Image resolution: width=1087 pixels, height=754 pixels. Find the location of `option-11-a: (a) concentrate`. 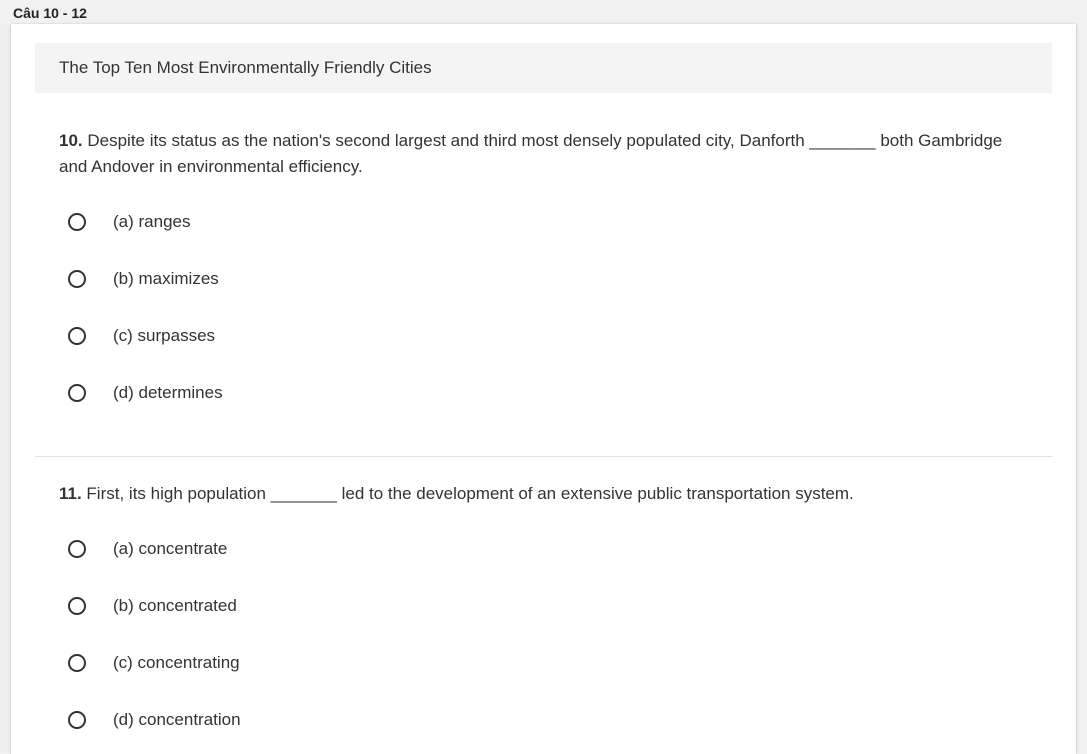

option-11-a: (a) concentrate is located at coordinates (147, 549).